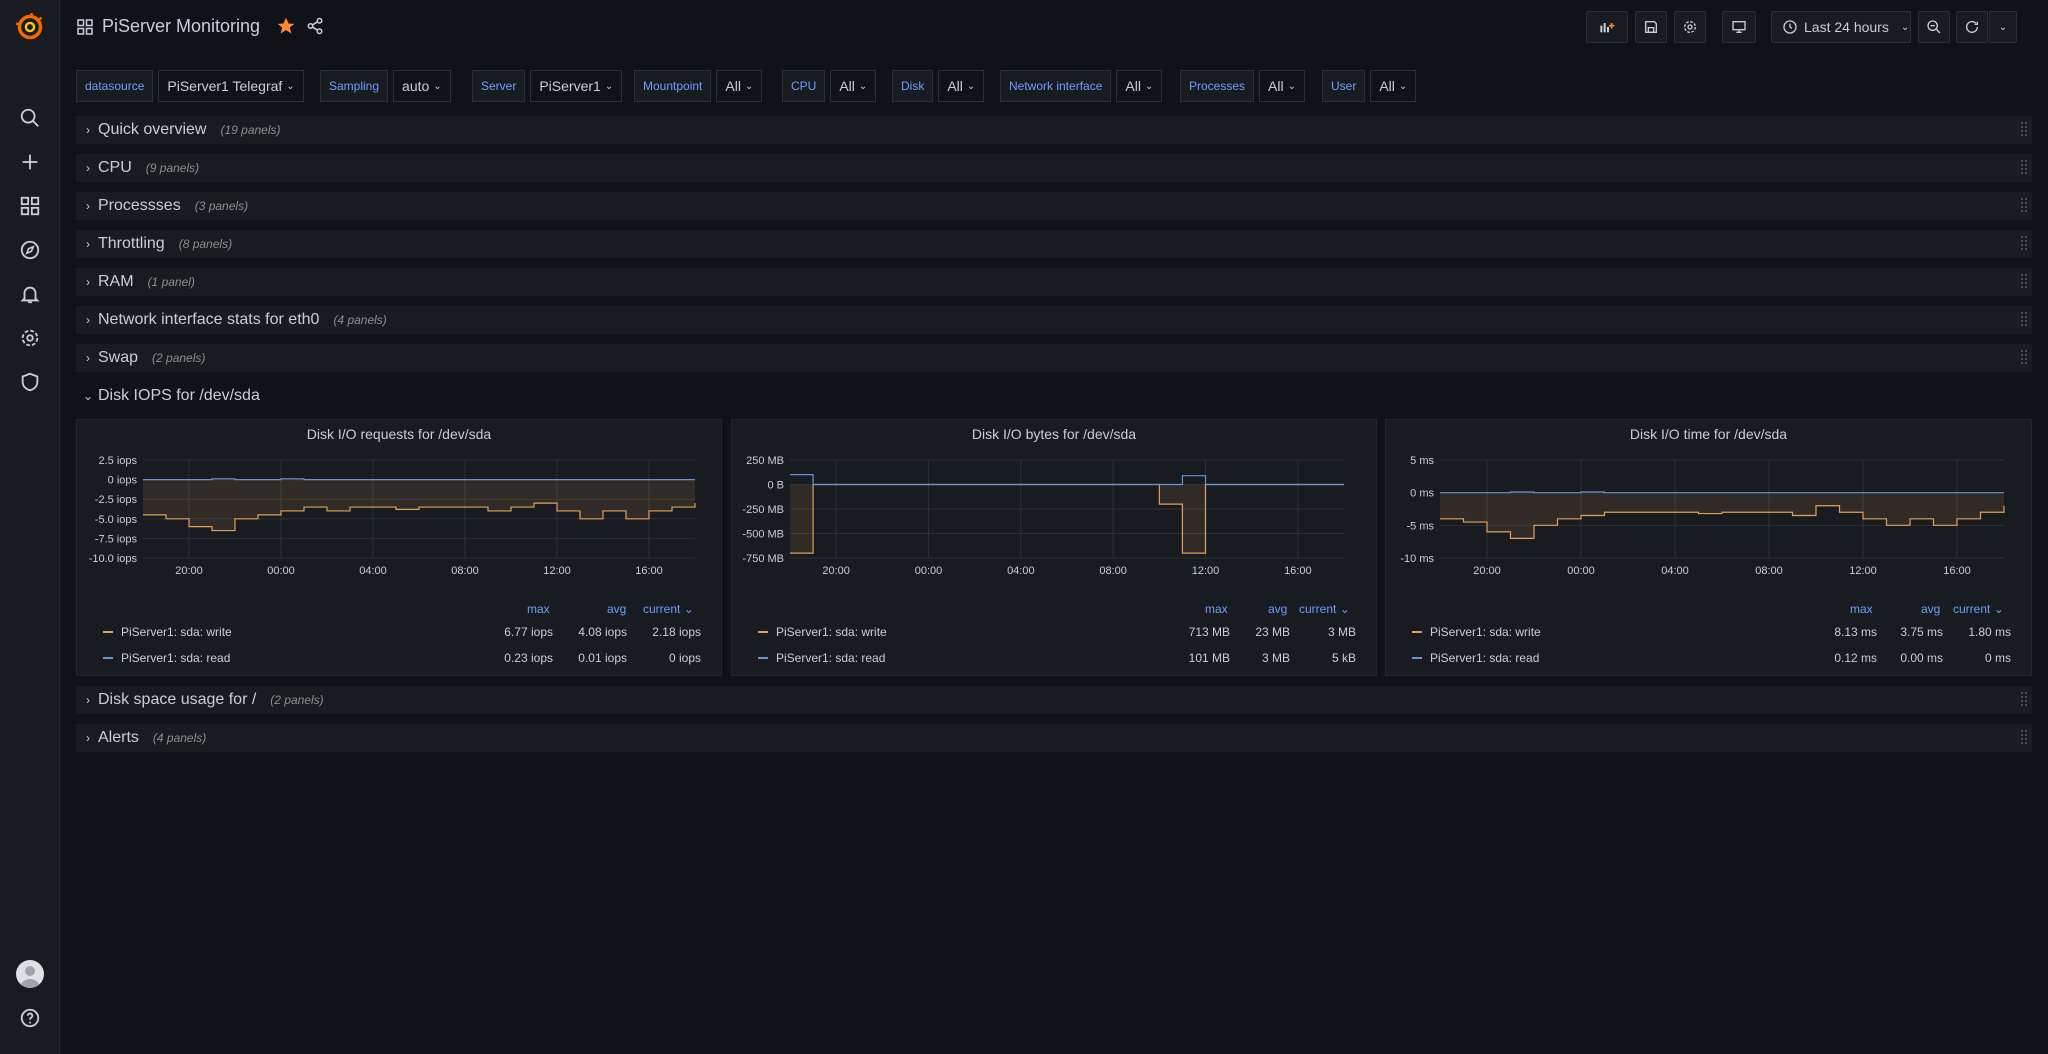  What do you see at coordinates (30, 27) in the screenshot?
I see `grafana-logo-icon` at bounding box center [30, 27].